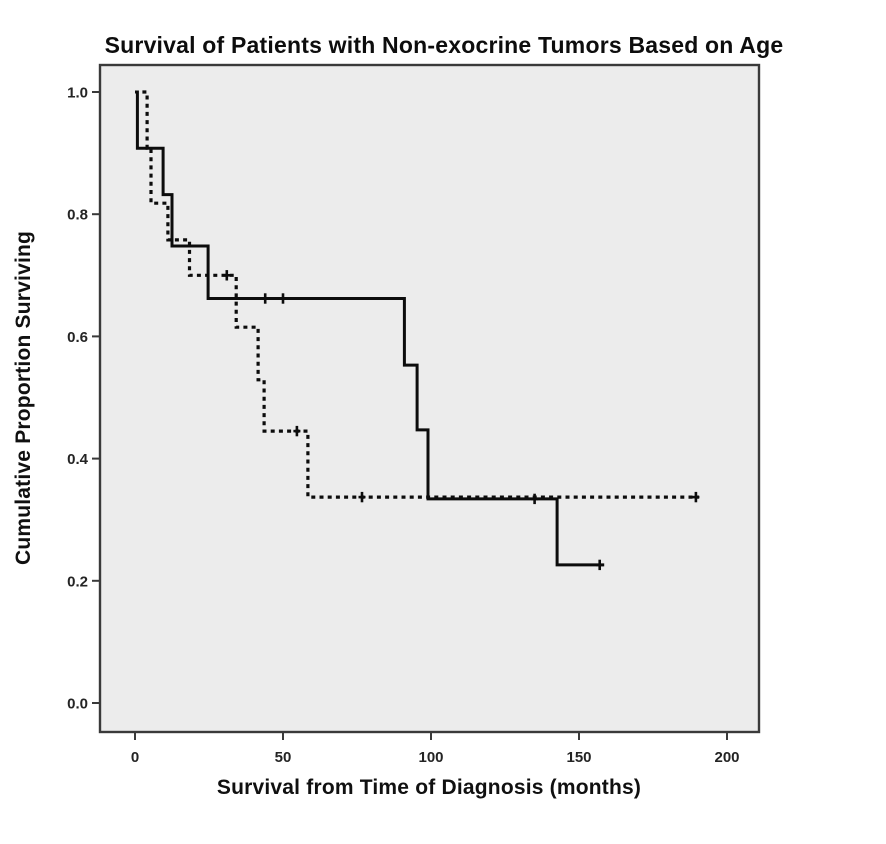 The height and width of the screenshot is (844, 886). I want to click on censor-marks-dashed, so click(461, 386).